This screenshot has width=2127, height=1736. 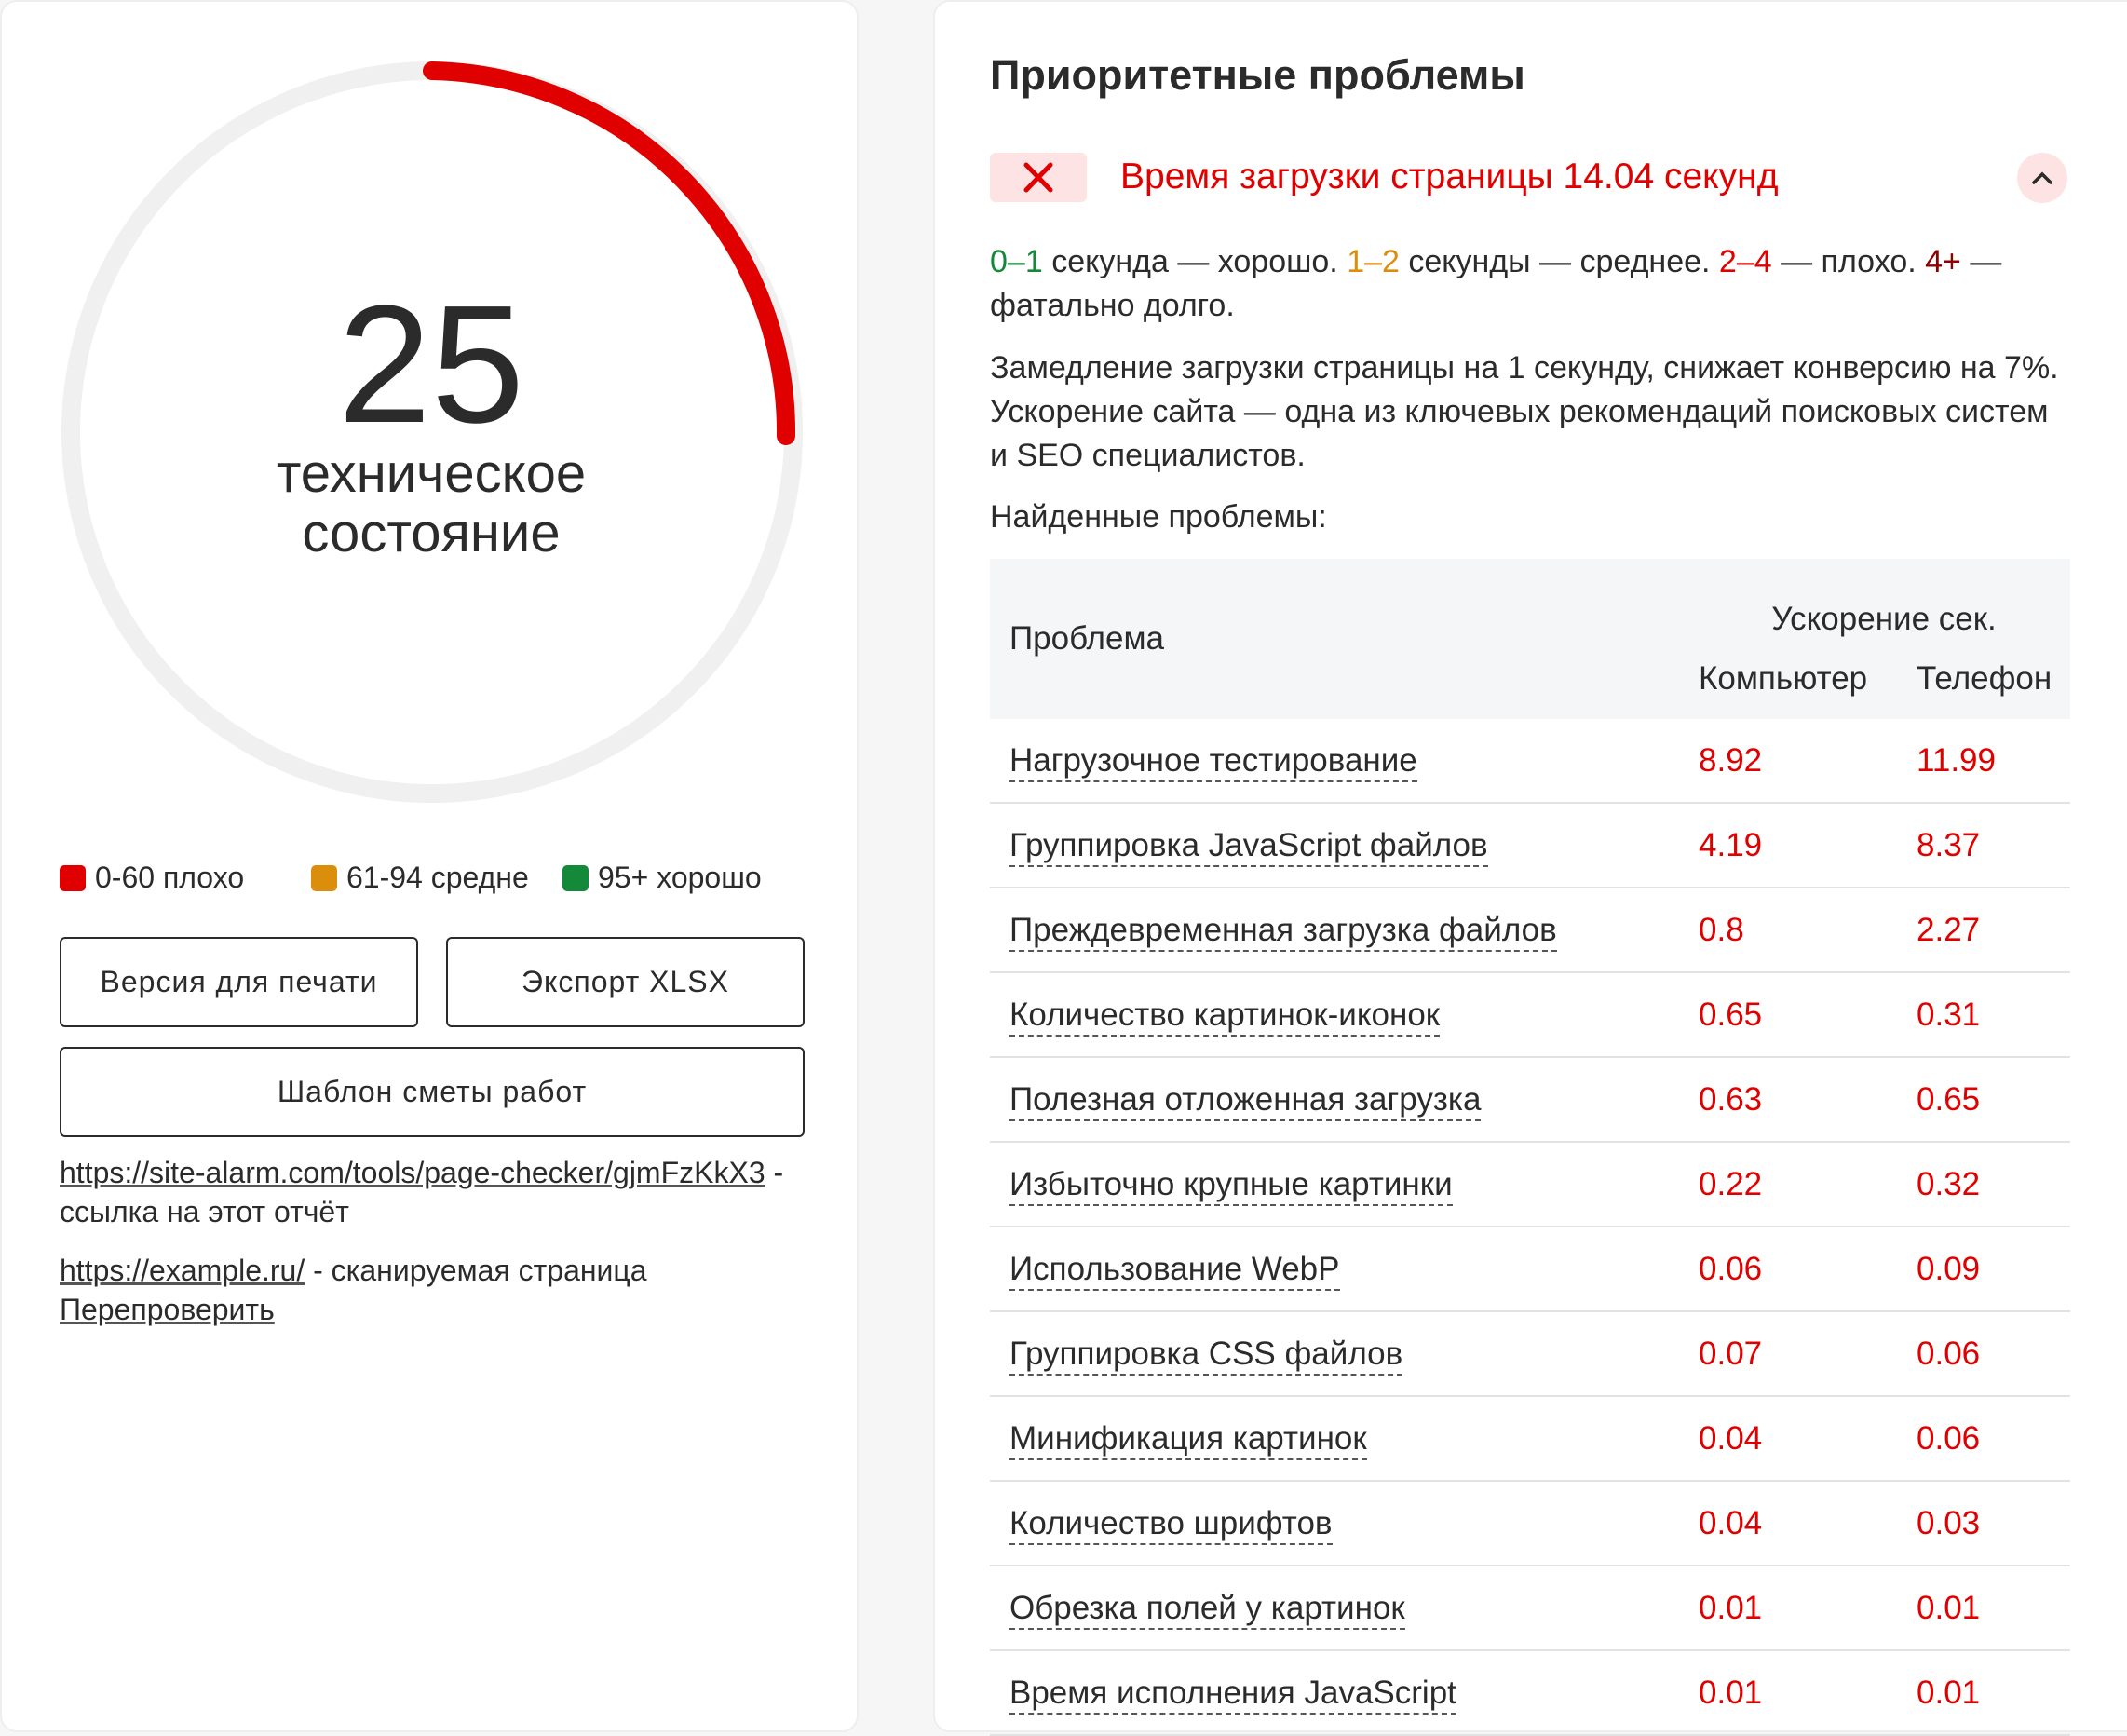 I want to click on mobile-speedup: 0.03, so click(x=1993, y=1523).